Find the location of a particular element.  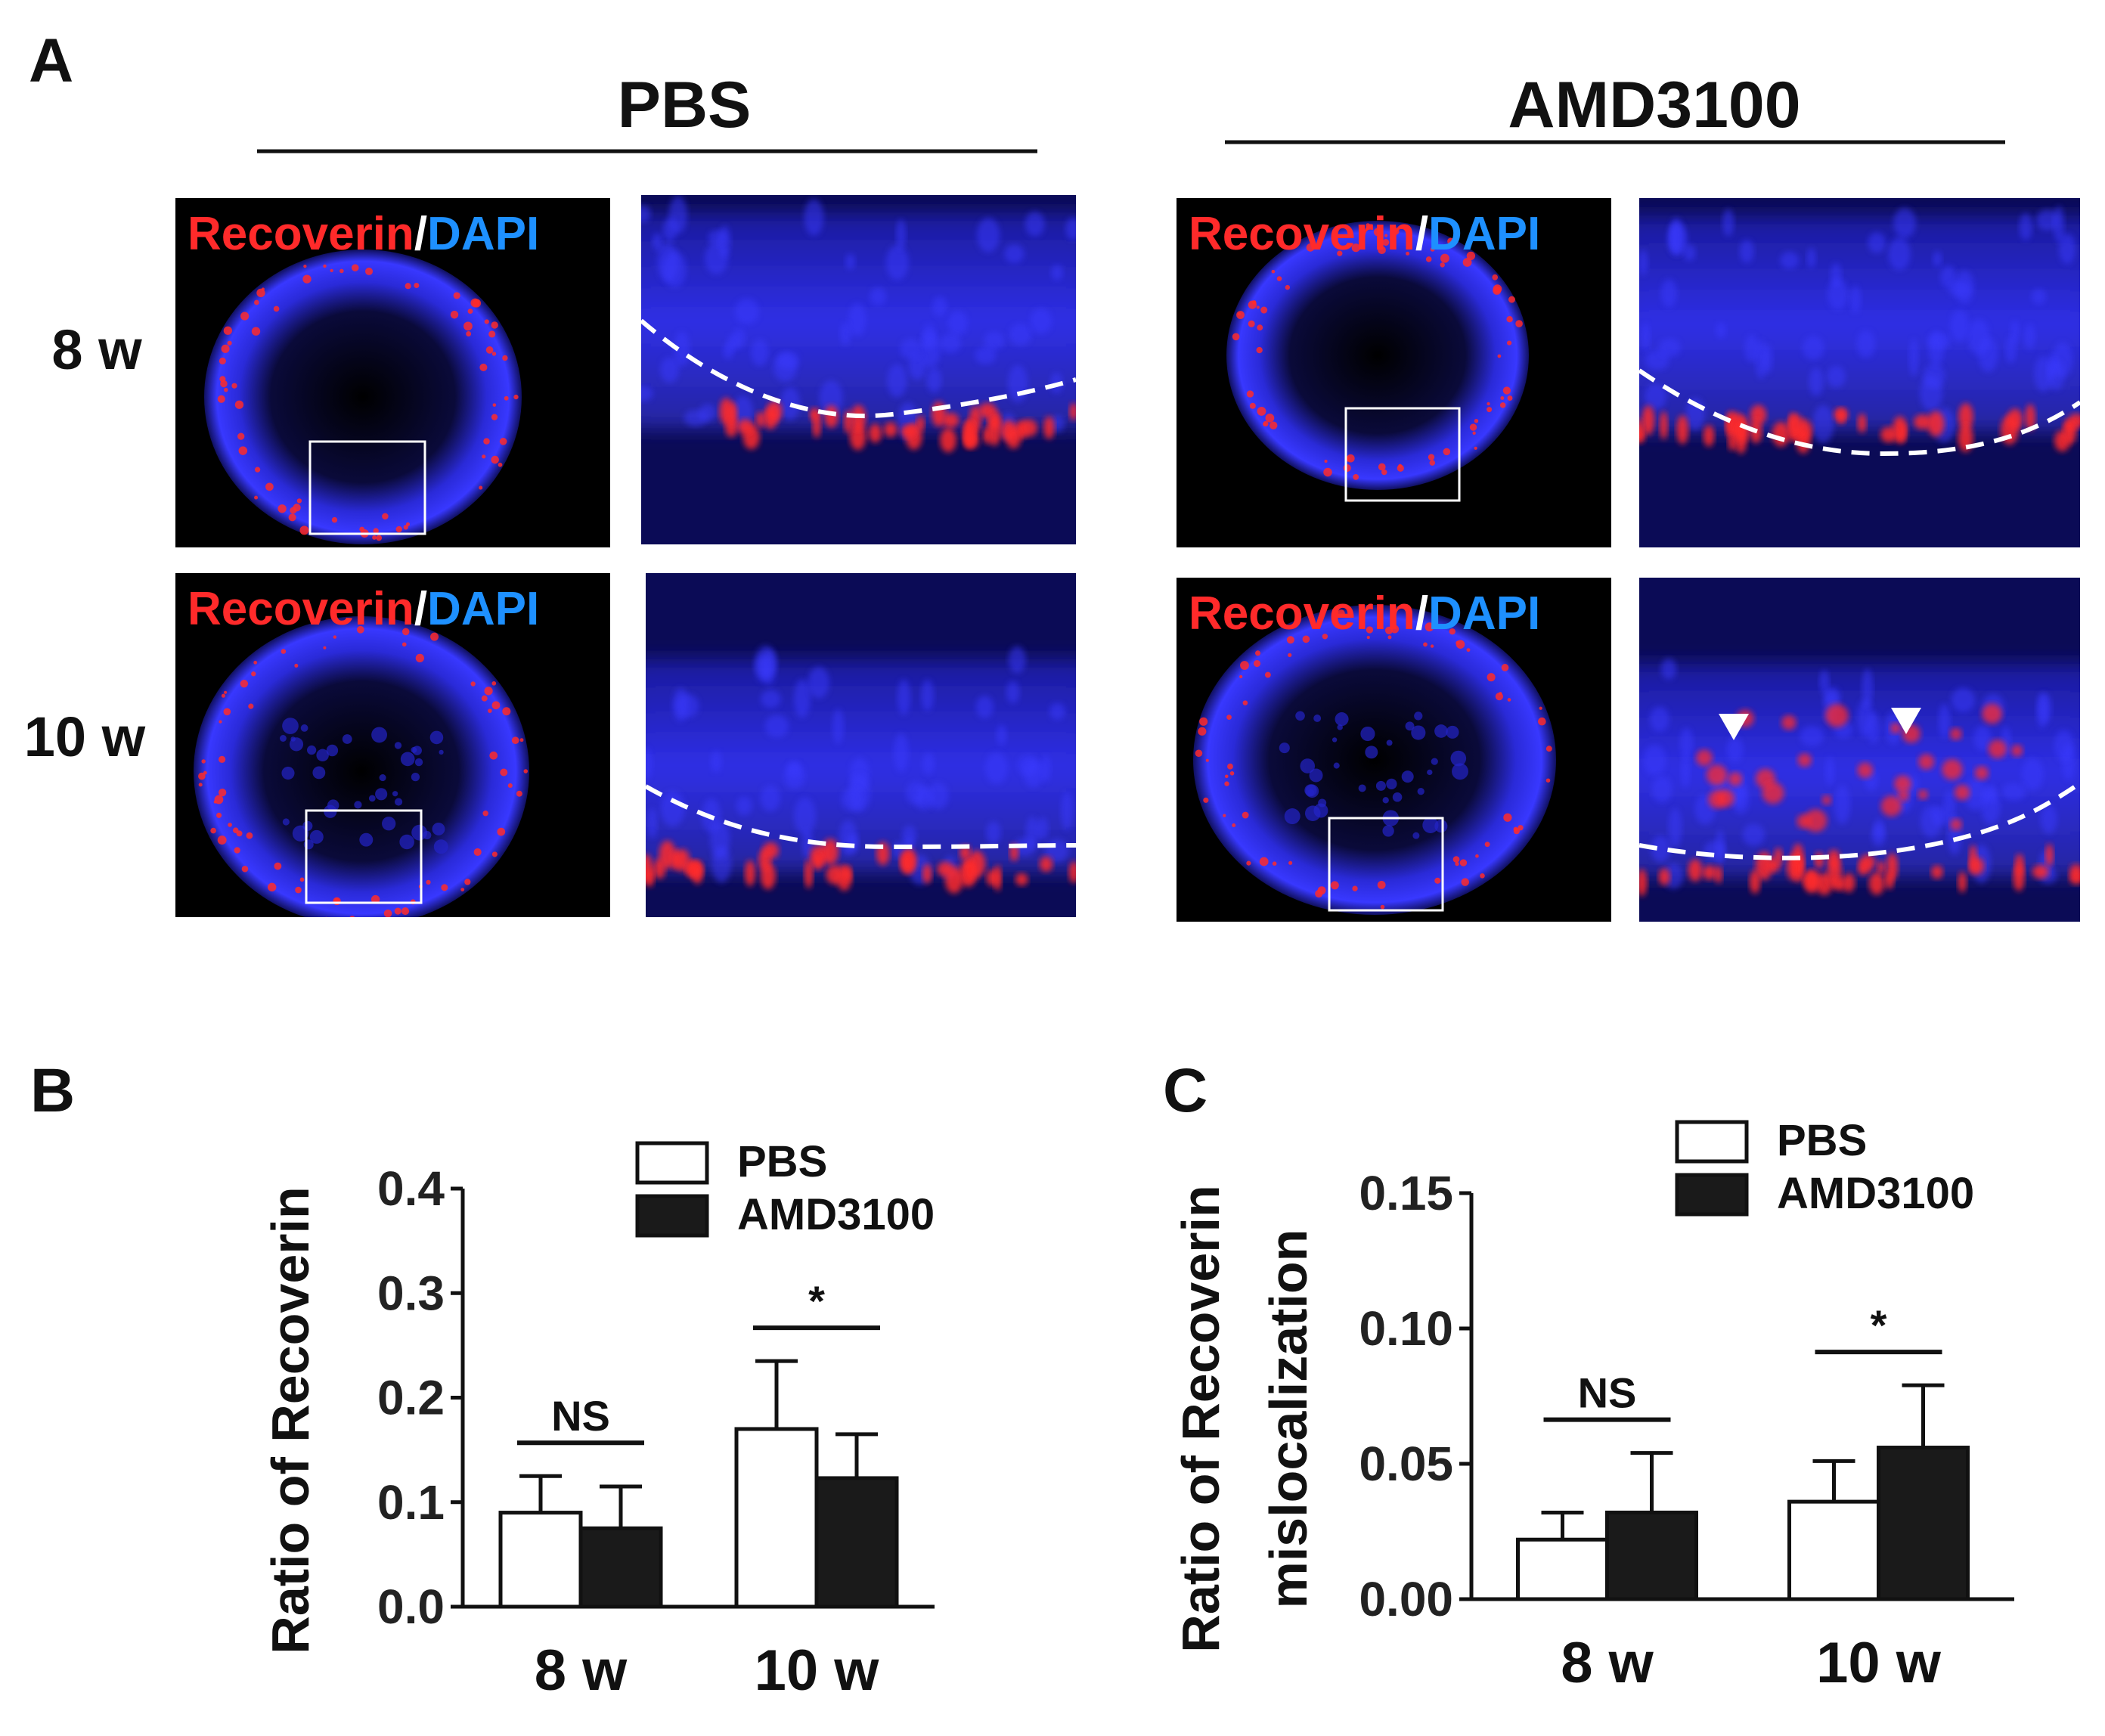

y-tick-label: 0.15 is located at coordinates (1406, 1193).